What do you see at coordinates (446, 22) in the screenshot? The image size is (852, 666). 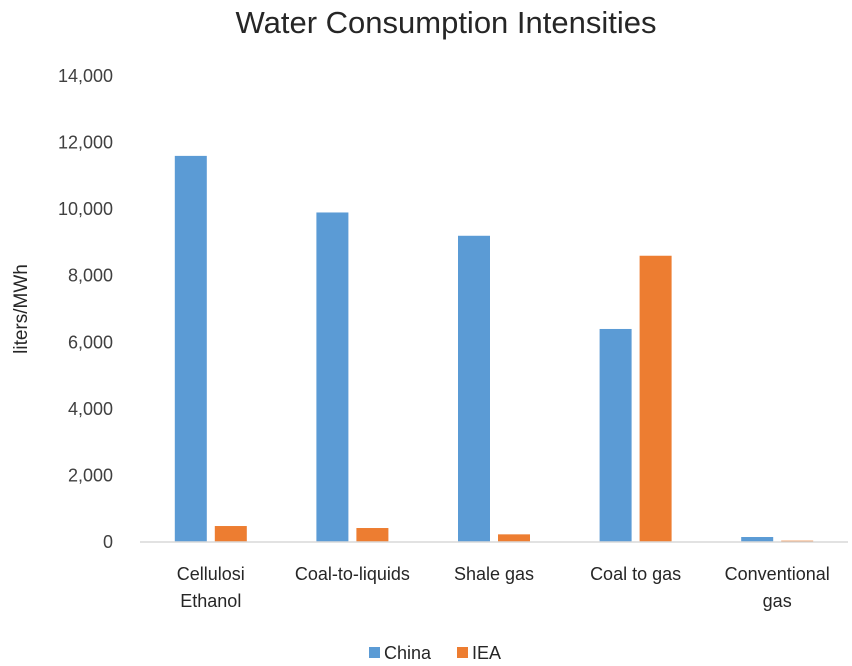 I see `chart-title: Water Consumption Intensities` at bounding box center [446, 22].